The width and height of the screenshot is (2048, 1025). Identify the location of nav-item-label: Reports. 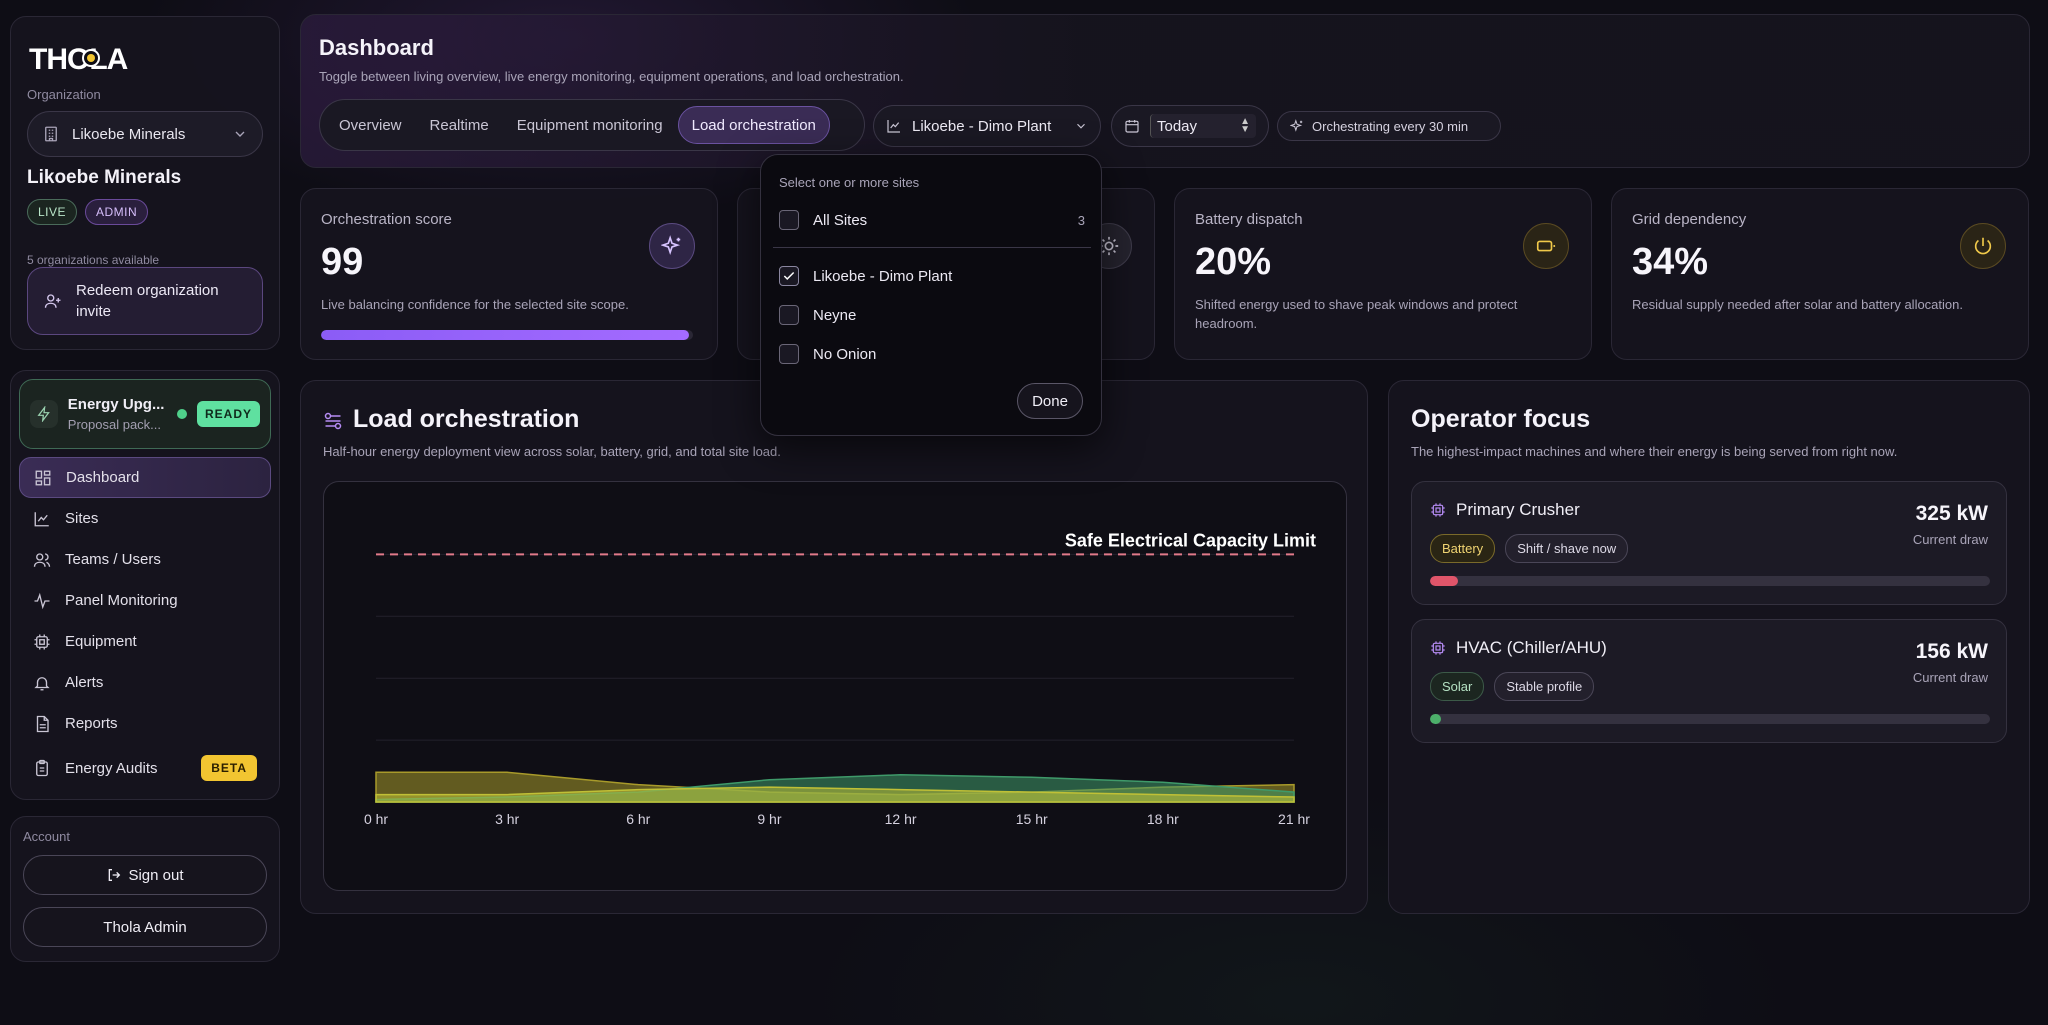
(91, 723).